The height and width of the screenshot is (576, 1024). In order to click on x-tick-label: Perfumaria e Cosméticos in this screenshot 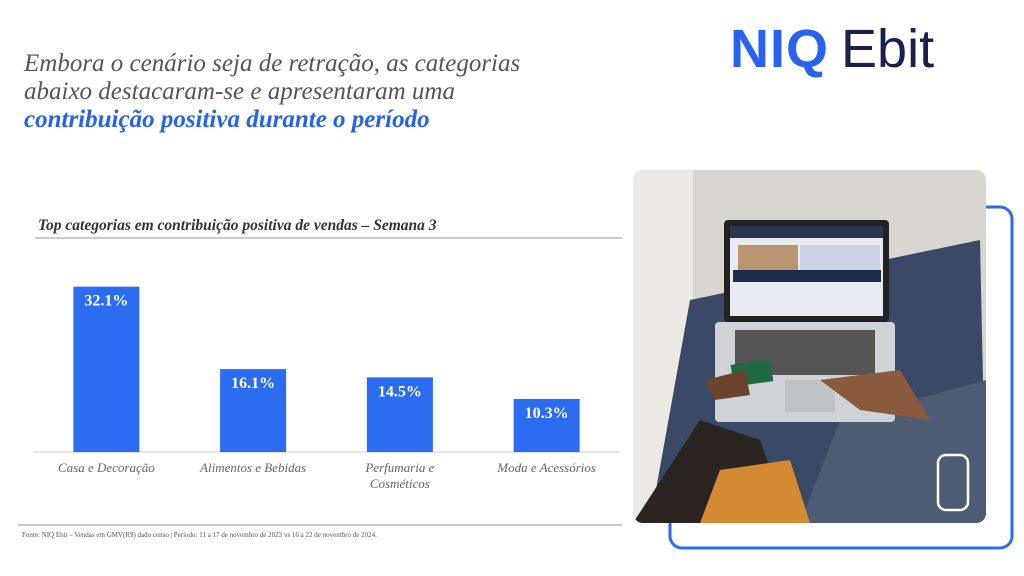, I will do `click(400, 475)`.